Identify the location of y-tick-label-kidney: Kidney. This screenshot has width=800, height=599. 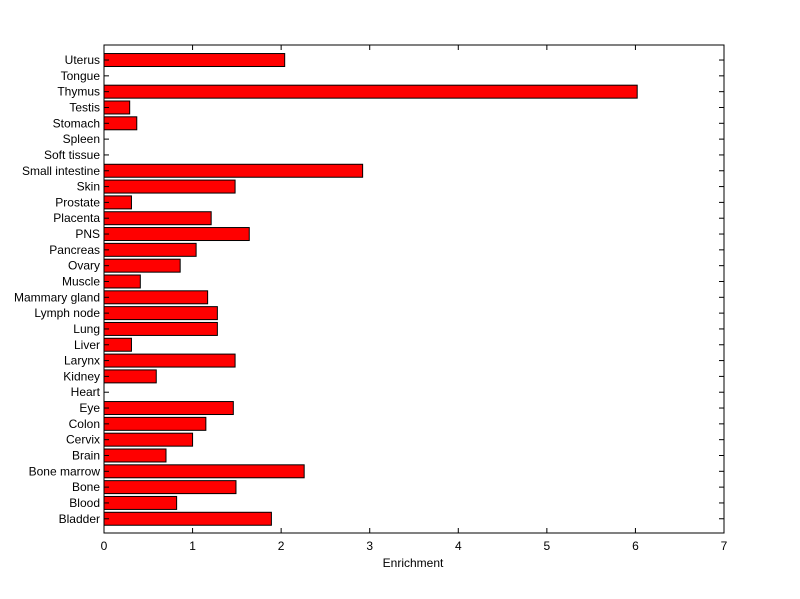
(81, 376).